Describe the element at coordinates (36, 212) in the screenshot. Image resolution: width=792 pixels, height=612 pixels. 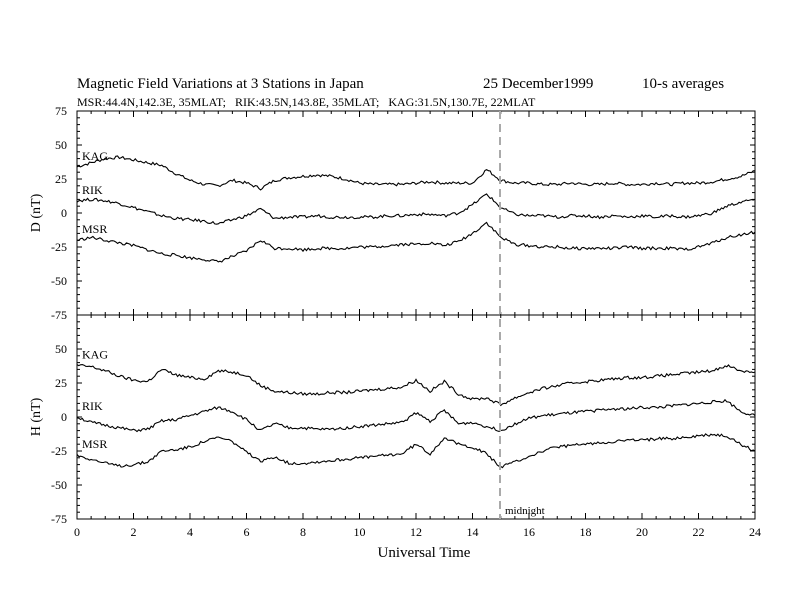
I see `d-axis-label: D (nT)` at that location.